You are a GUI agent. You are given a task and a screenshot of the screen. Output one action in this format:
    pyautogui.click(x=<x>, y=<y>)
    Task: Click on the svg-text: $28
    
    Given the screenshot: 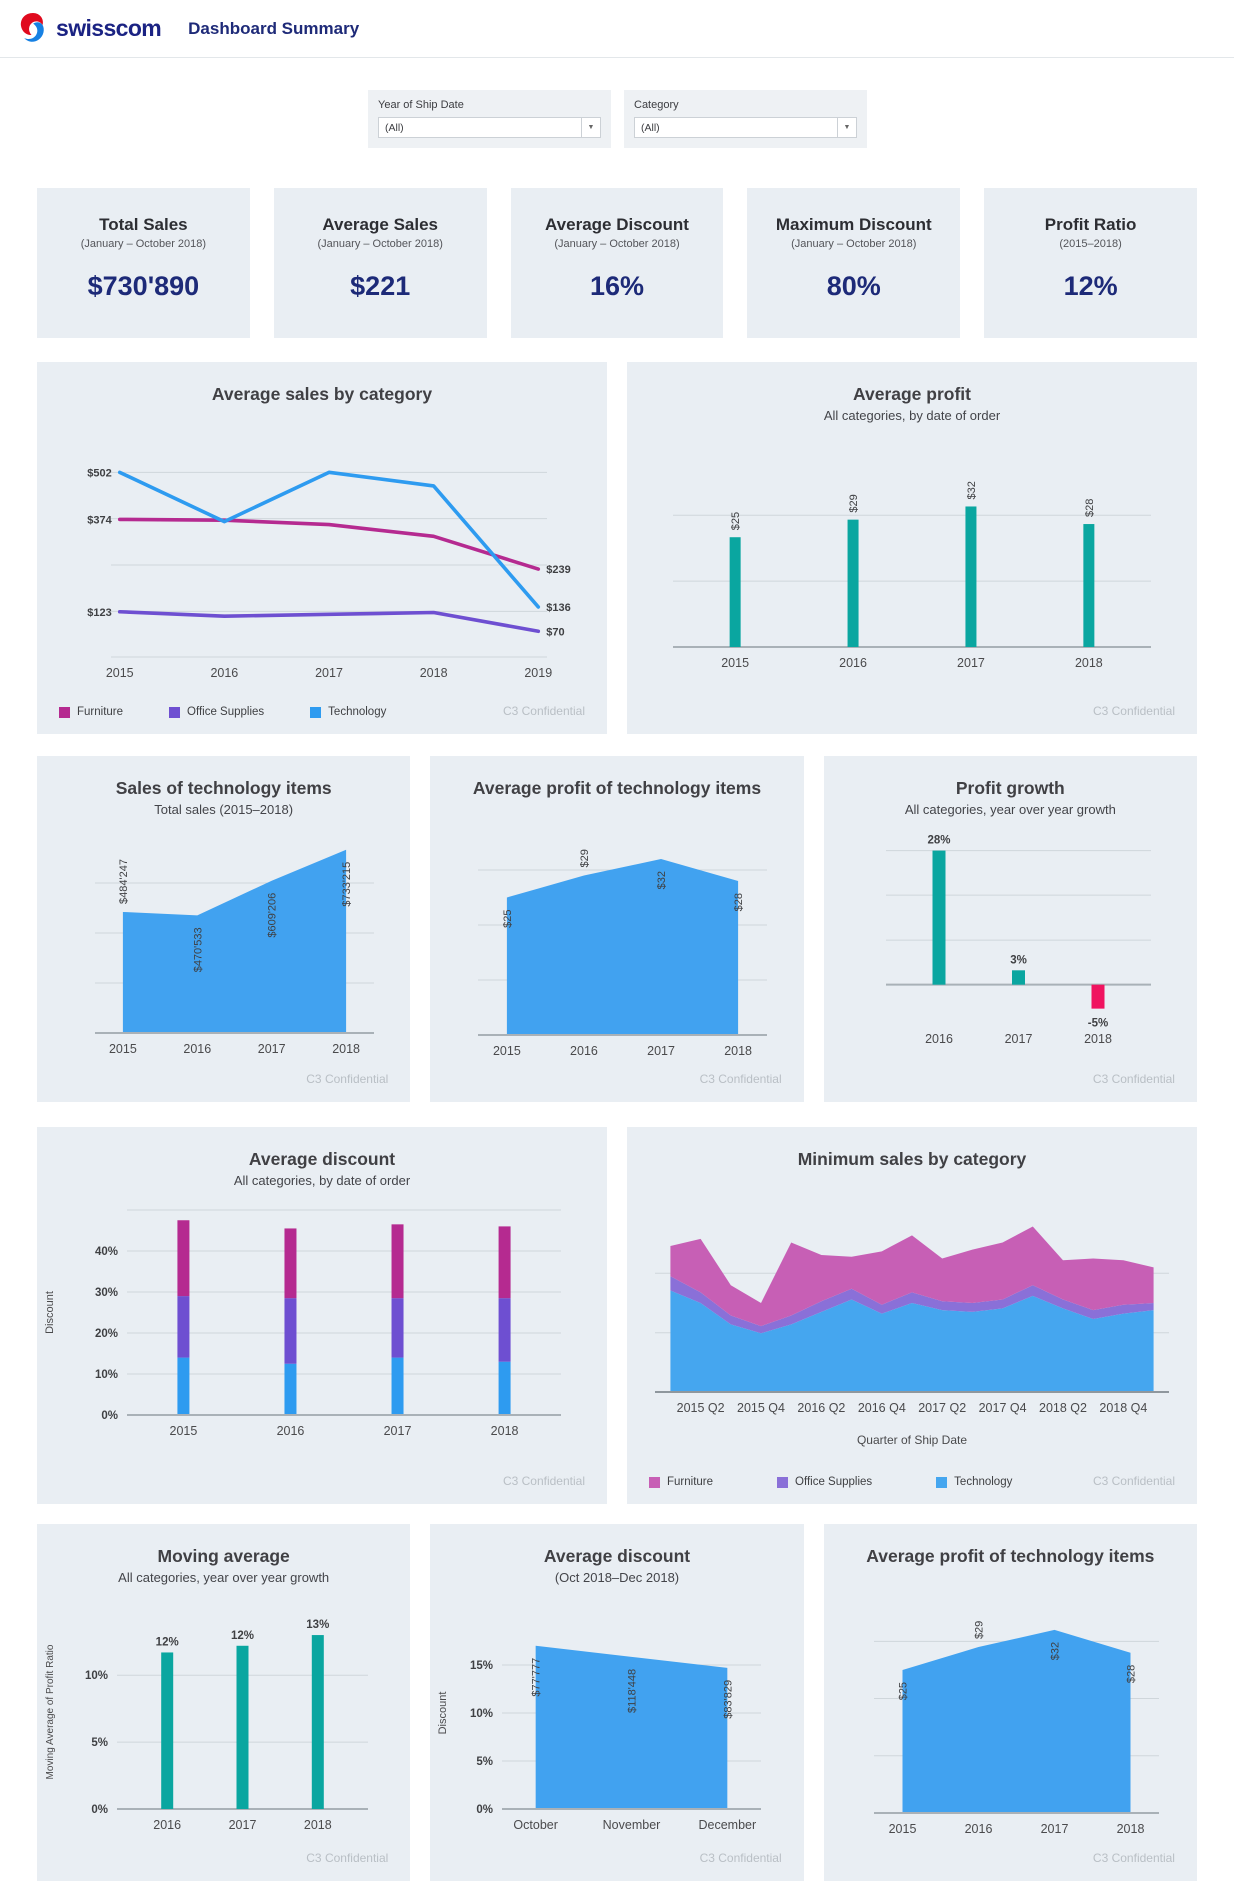 What is the action you would take?
    pyautogui.click(x=739, y=902)
    